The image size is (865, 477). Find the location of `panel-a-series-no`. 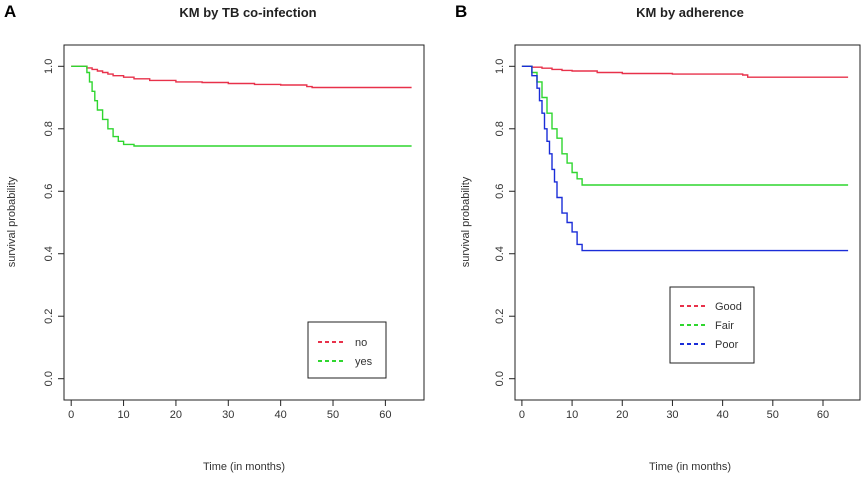

panel-a-series-no is located at coordinates (241, 77).